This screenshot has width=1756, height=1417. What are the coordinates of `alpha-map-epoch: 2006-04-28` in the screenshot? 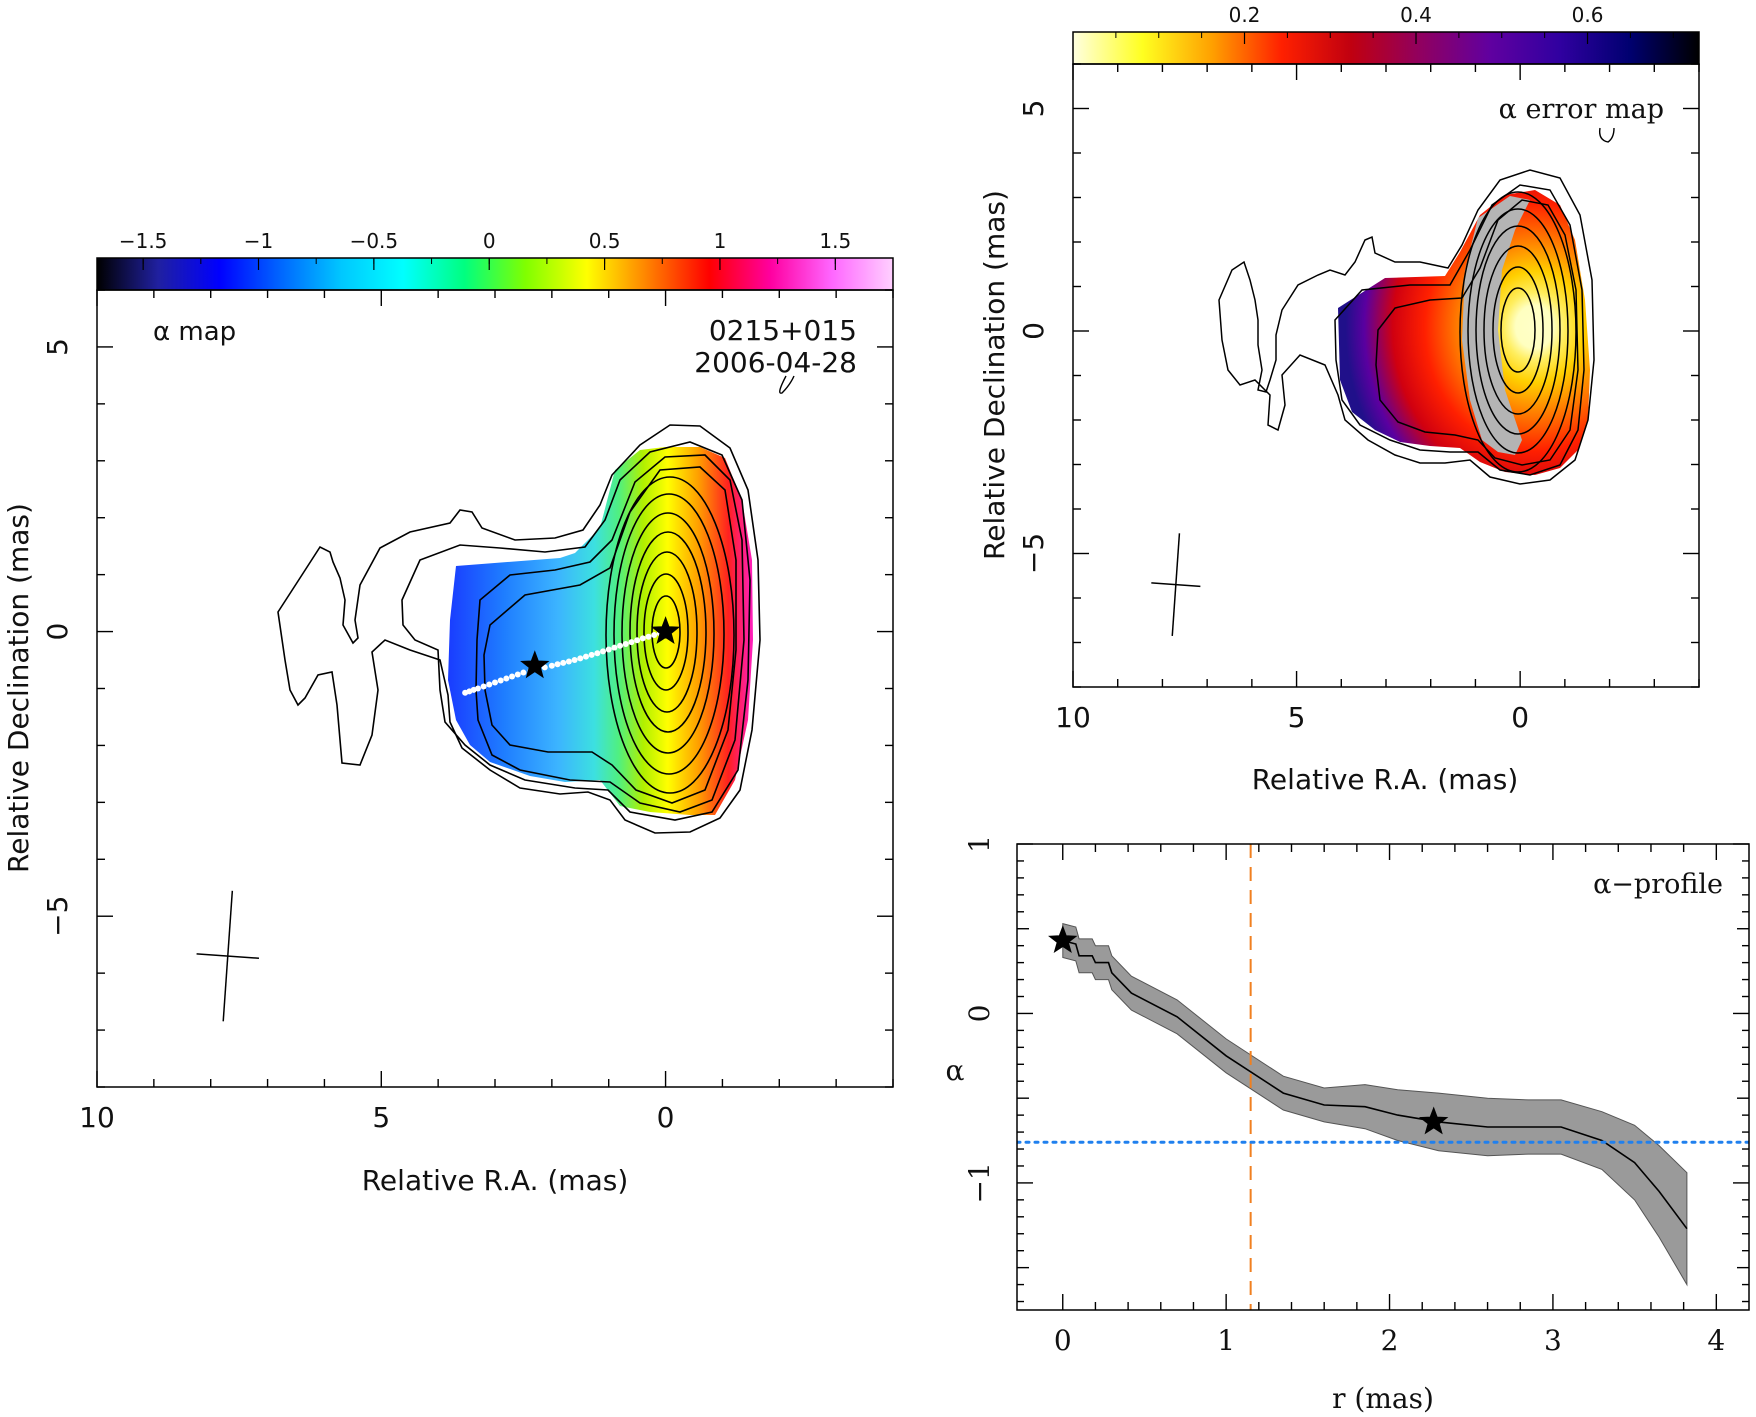 It's located at (775, 362).